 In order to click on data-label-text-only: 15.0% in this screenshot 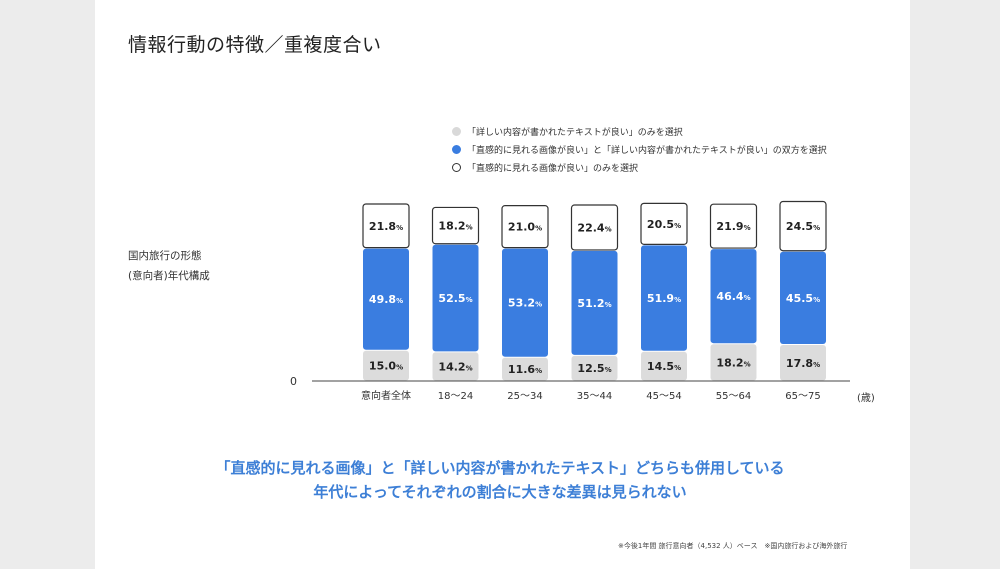, I will do `click(386, 366)`.